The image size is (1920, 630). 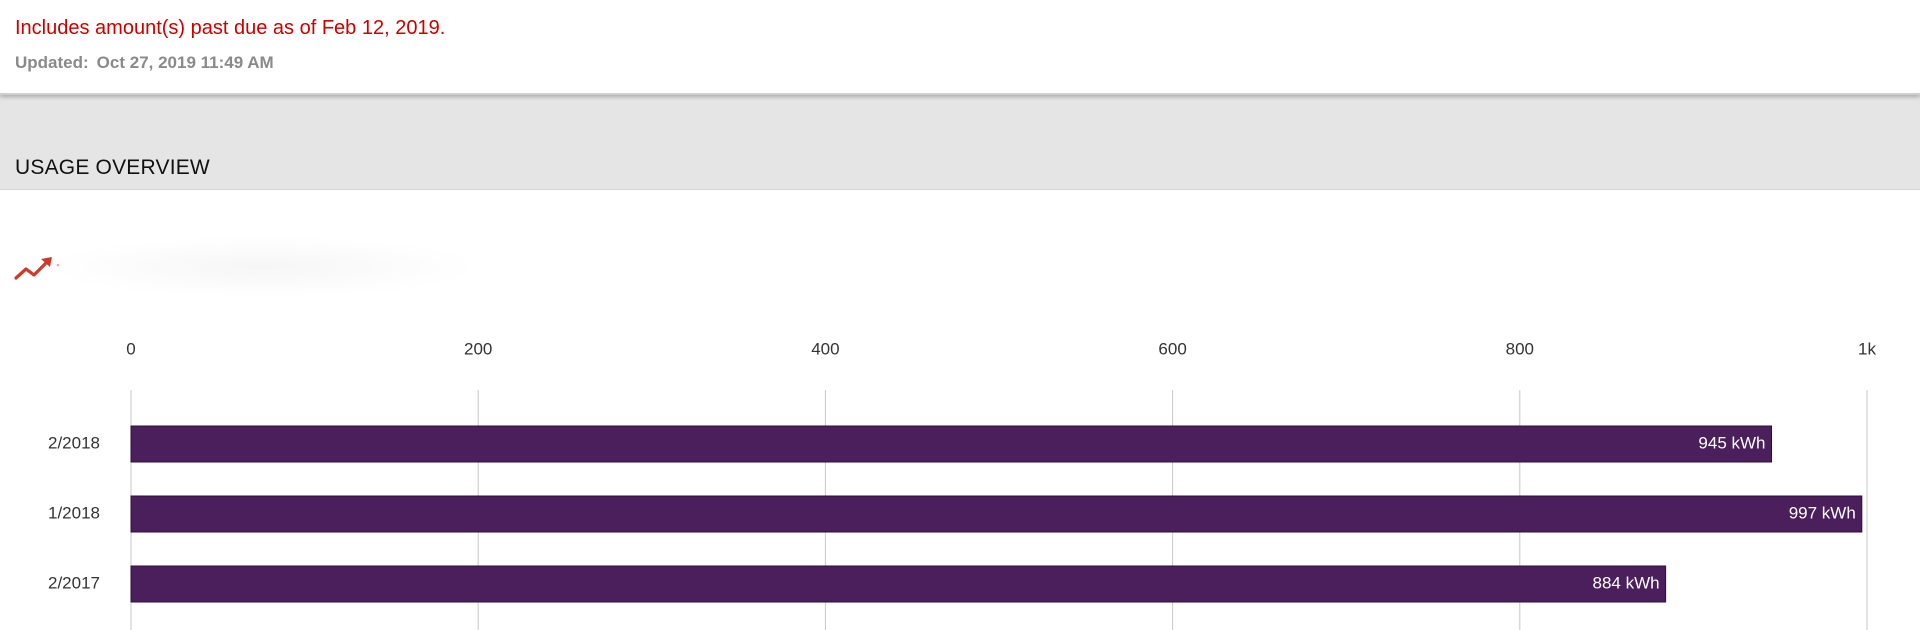 What do you see at coordinates (1520, 348) in the screenshot?
I see `x-tick-label: 800` at bounding box center [1520, 348].